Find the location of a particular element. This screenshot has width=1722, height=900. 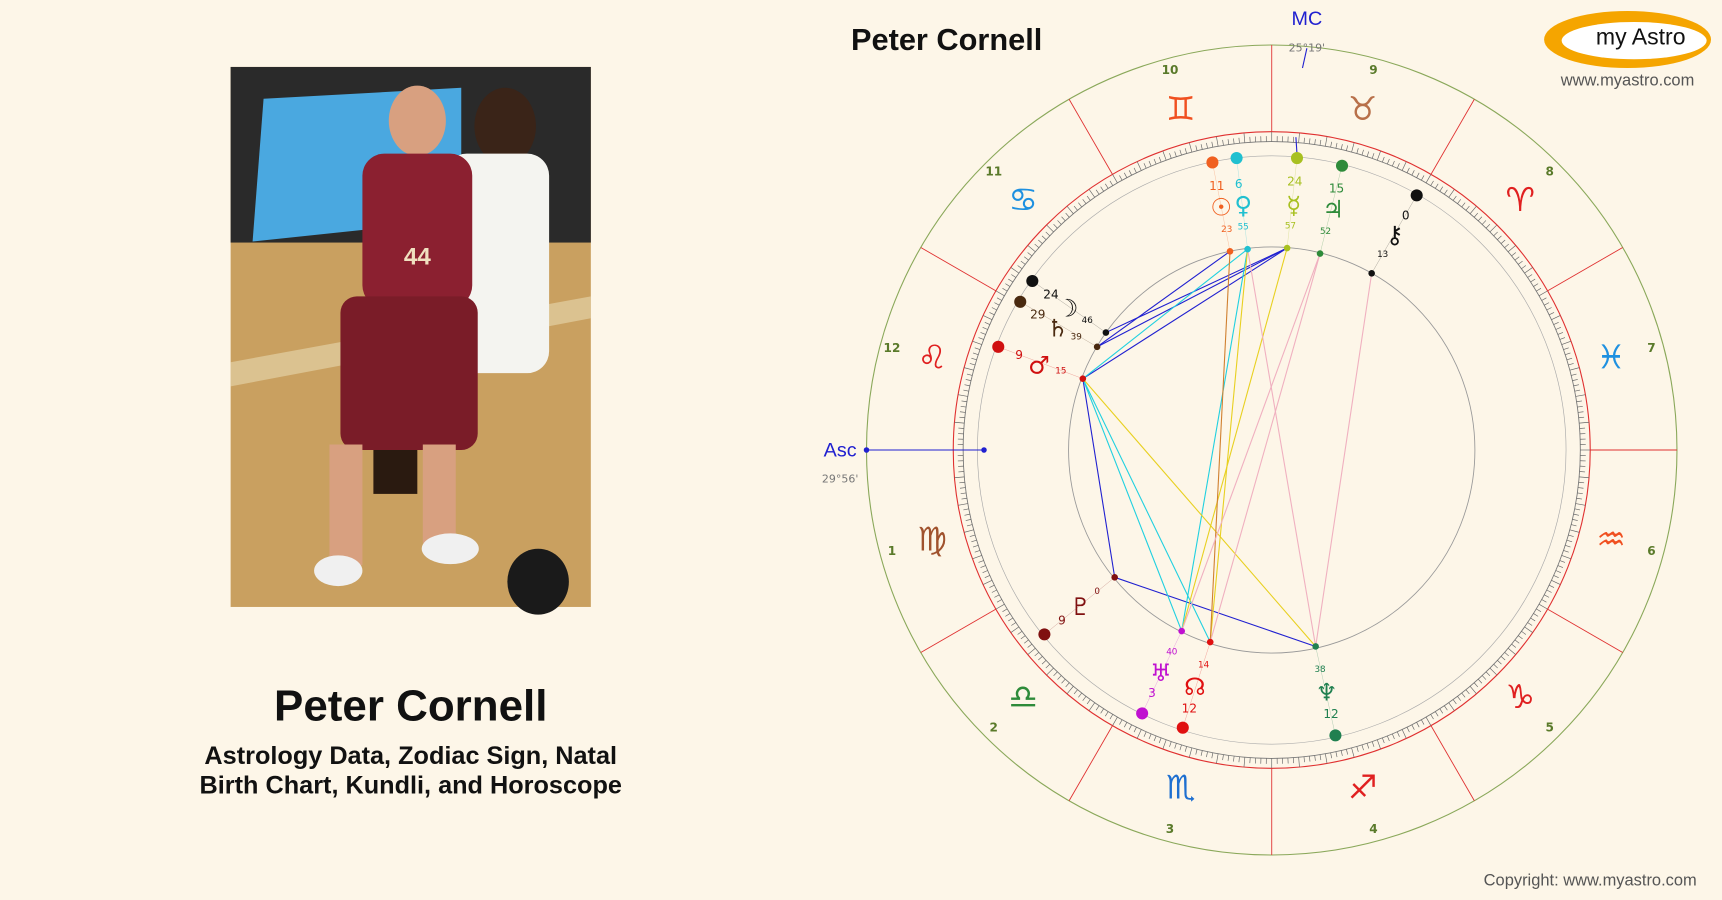

house-line is located at coordinates (1585, 269).